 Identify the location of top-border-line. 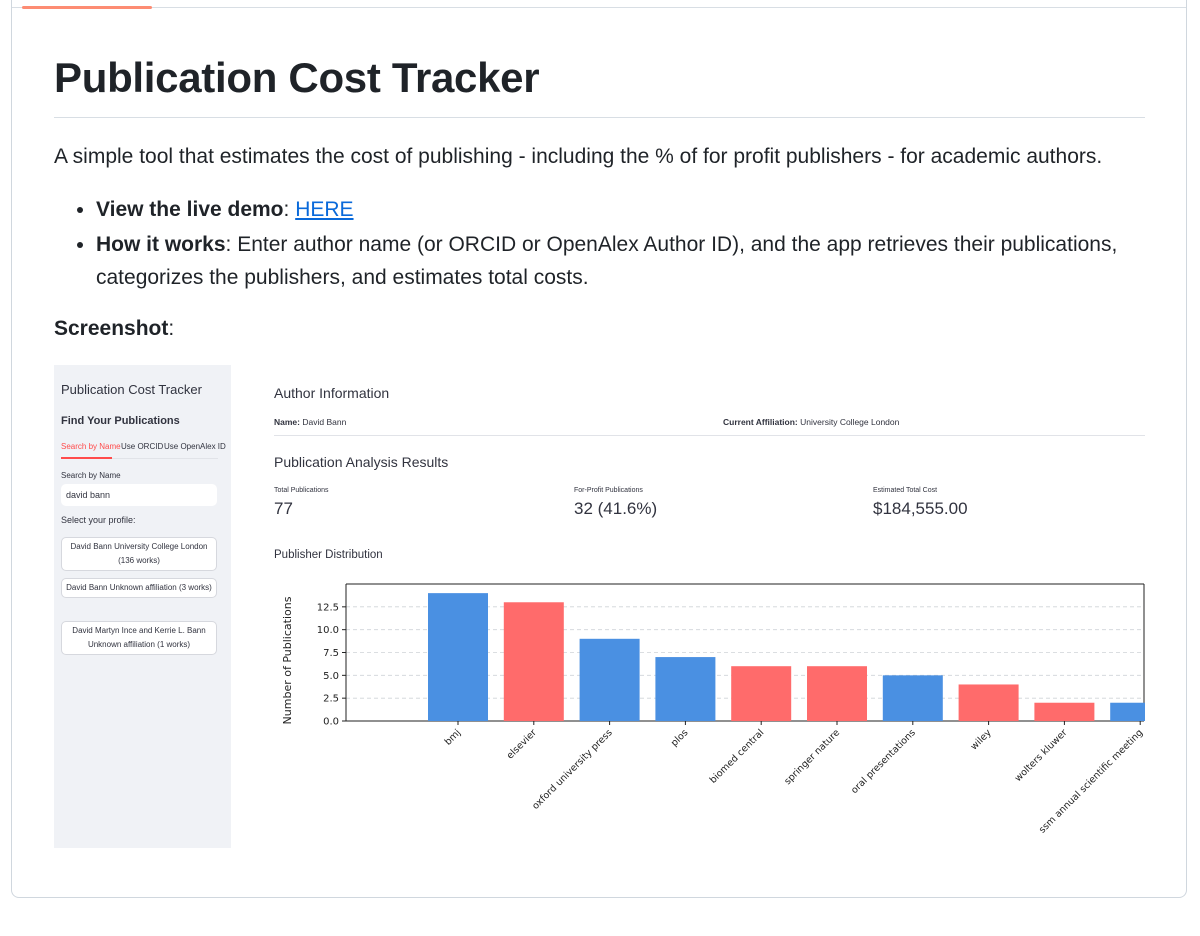
(599, 7).